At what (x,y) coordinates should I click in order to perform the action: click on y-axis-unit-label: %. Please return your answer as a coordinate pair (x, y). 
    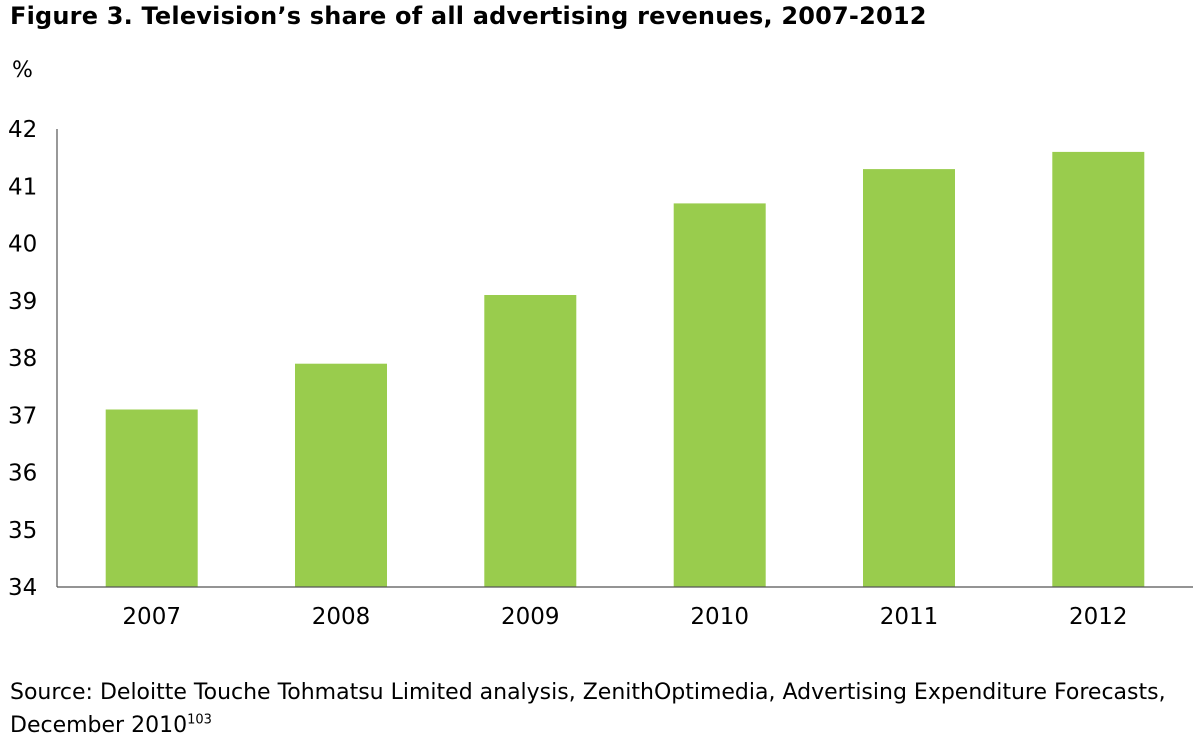
    Looking at the image, I should click on (22, 70).